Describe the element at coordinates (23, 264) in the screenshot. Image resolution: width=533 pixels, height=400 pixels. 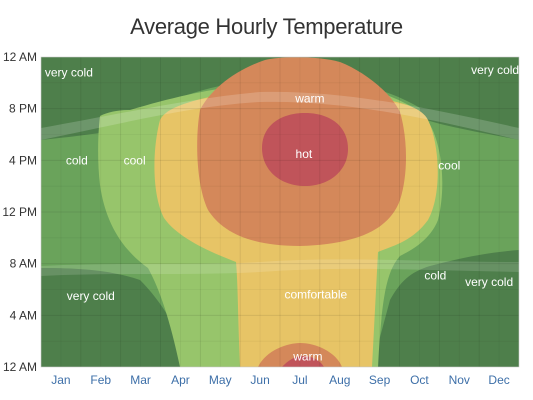
I see `y-tick-label: 8 AM` at that location.